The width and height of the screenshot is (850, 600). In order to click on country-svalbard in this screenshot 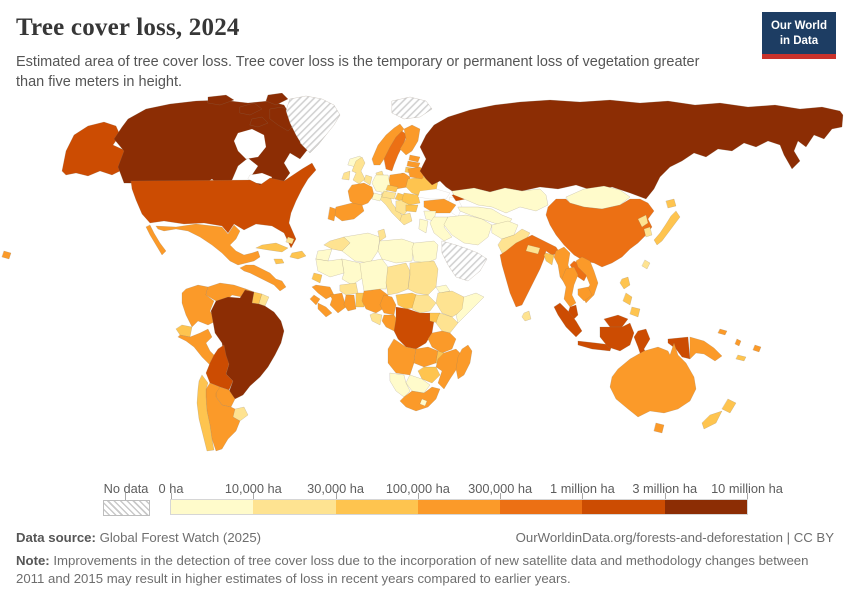, I will do `click(412, 108)`.